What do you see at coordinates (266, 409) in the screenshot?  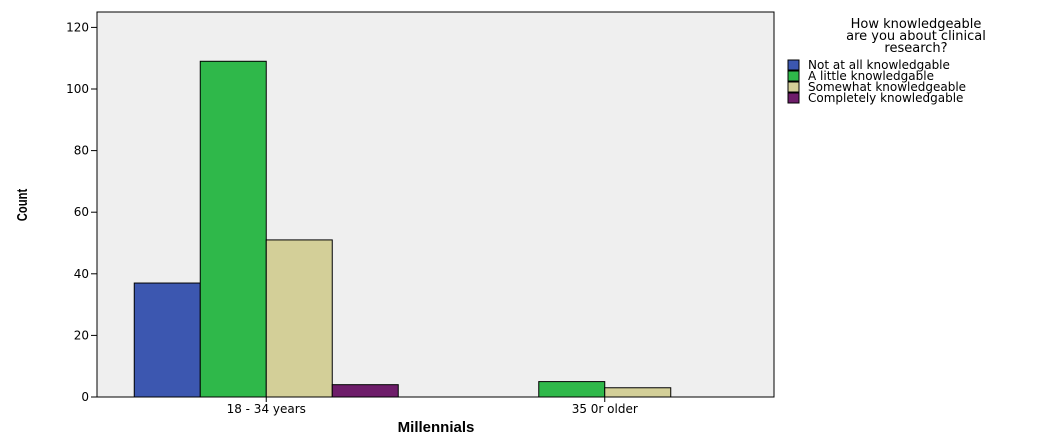 I see `x-tick-label: 18 - 34 years` at bounding box center [266, 409].